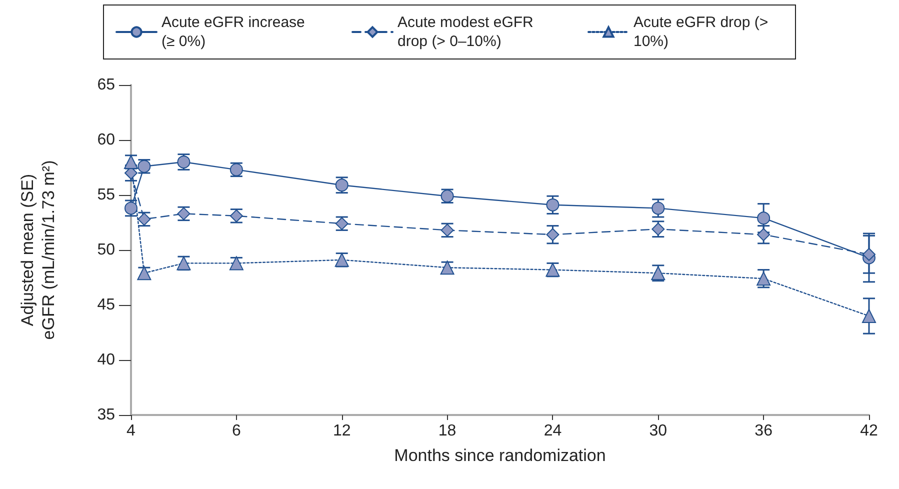  What do you see at coordinates (236, 32) in the screenshot?
I see `legend-label: Acute eGFR increase (≥ 0%)` at bounding box center [236, 32].